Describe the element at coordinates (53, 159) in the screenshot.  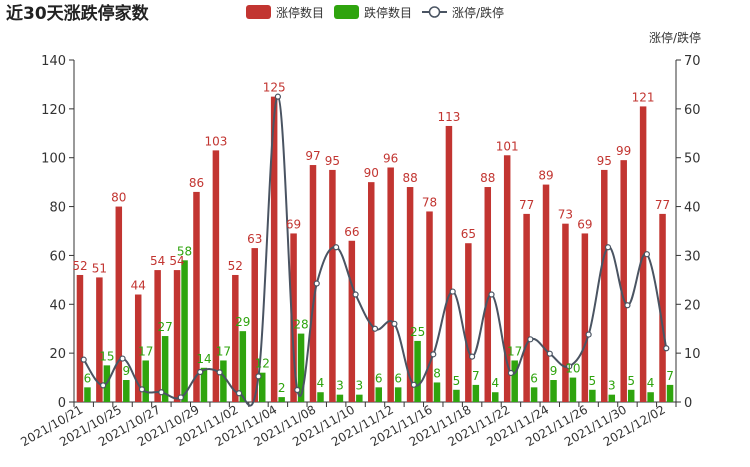
I see `left-tick-label: 100` at that location.